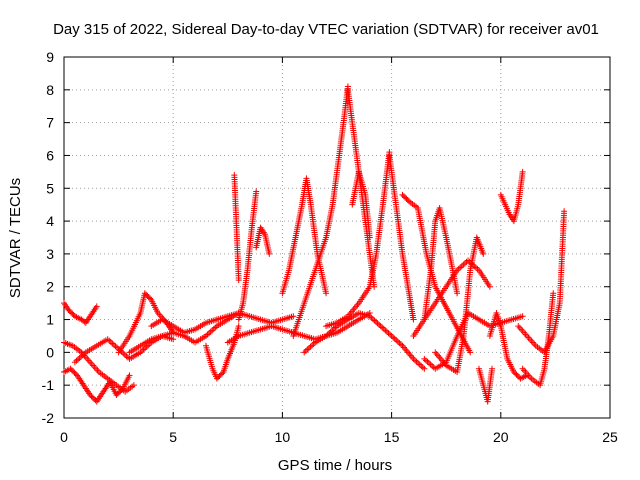  I want to click on x-tick-label: 15, so click(392, 437).